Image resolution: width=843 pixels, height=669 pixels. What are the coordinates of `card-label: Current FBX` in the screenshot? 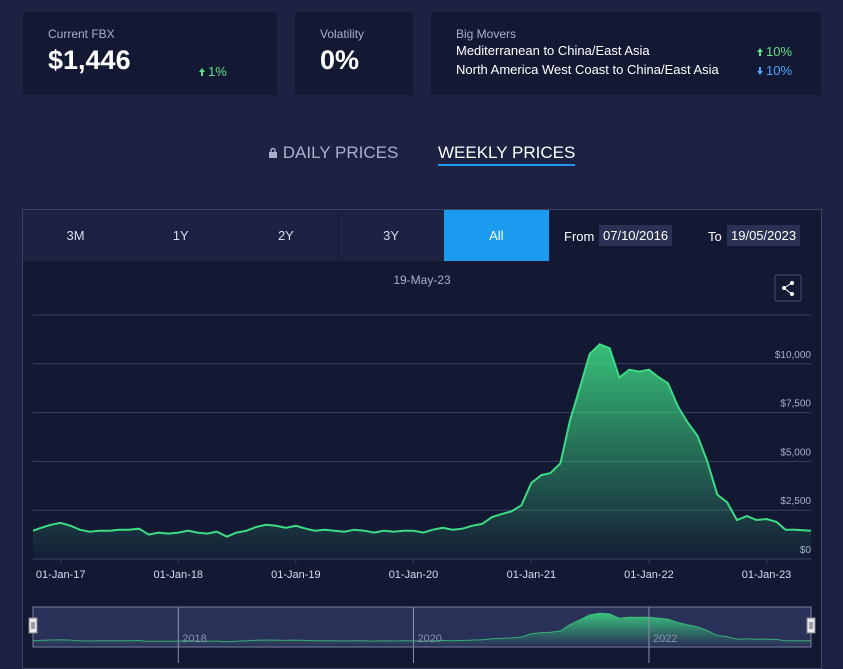 It's located at (81, 34).